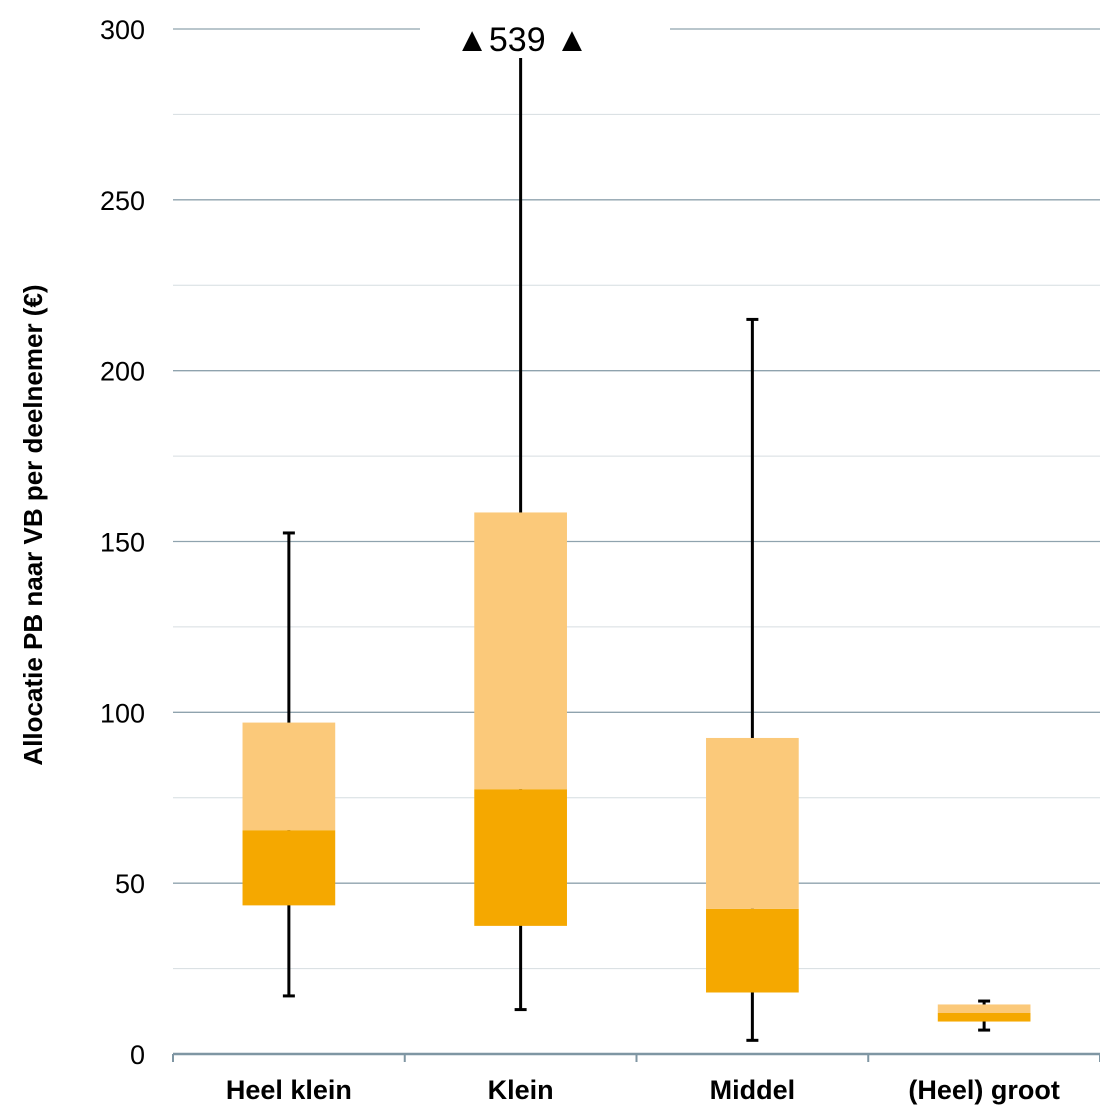  I want to click on x-tick-label: Klein, so click(521, 1090).